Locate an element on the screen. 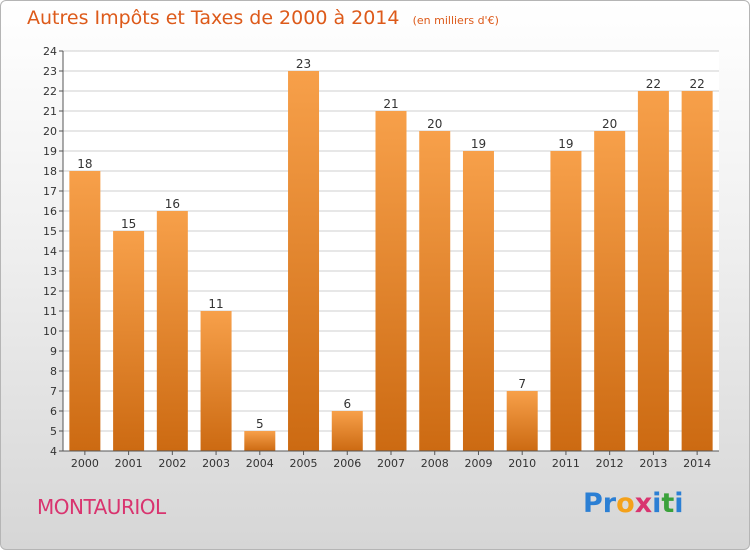 The width and height of the screenshot is (750, 550). x-tick-label: 2001 is located at coordinates (129, 463).